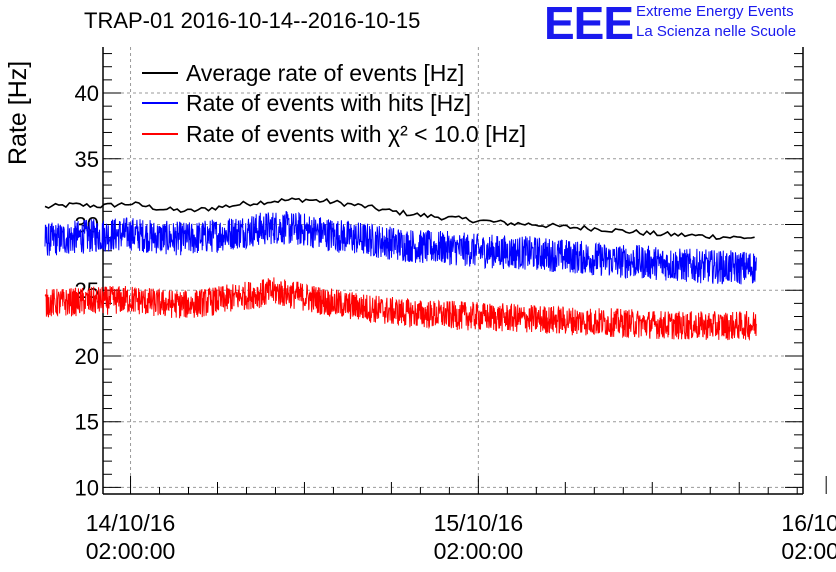  Describe the element at coordinates (400, 247) in the screenshot. I see `series-line-hits` at that location.